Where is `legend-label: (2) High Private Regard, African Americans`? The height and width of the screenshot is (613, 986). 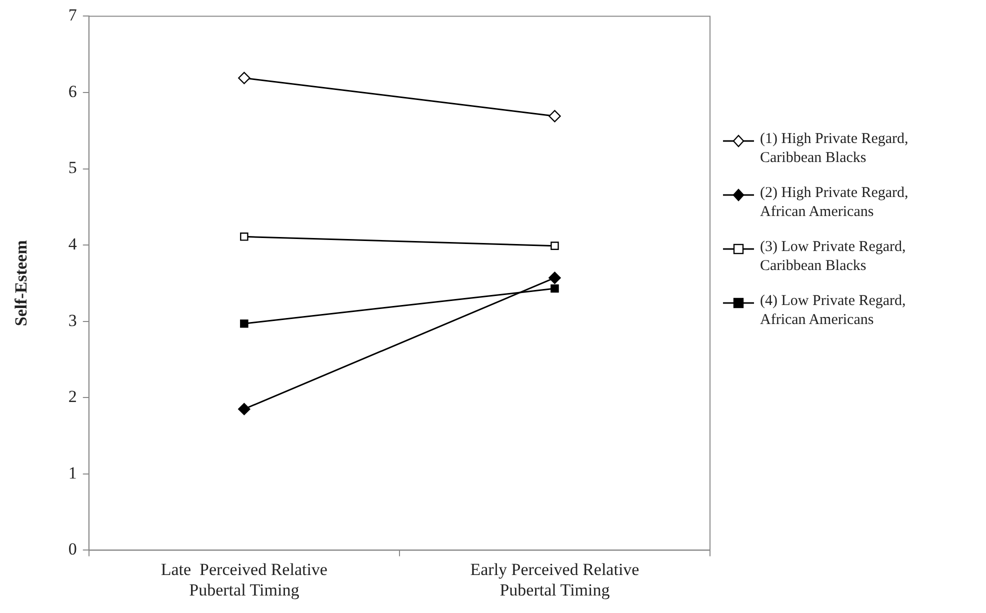 legend-label: (2) High Private Regard, African Americans is located at coordinates (835, 203).